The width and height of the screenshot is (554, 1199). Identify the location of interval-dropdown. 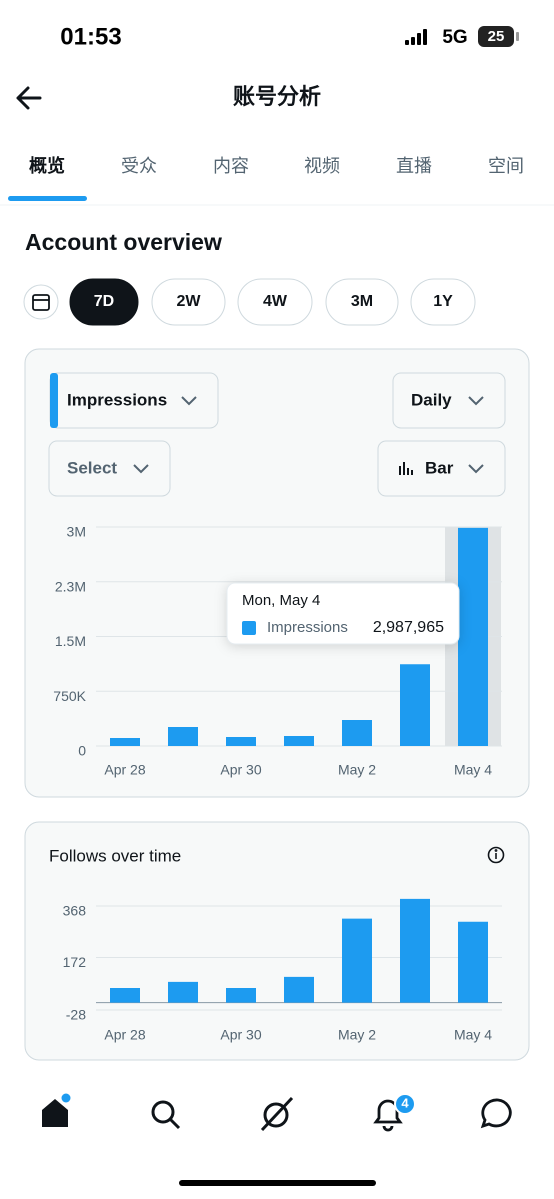
(449, 400).